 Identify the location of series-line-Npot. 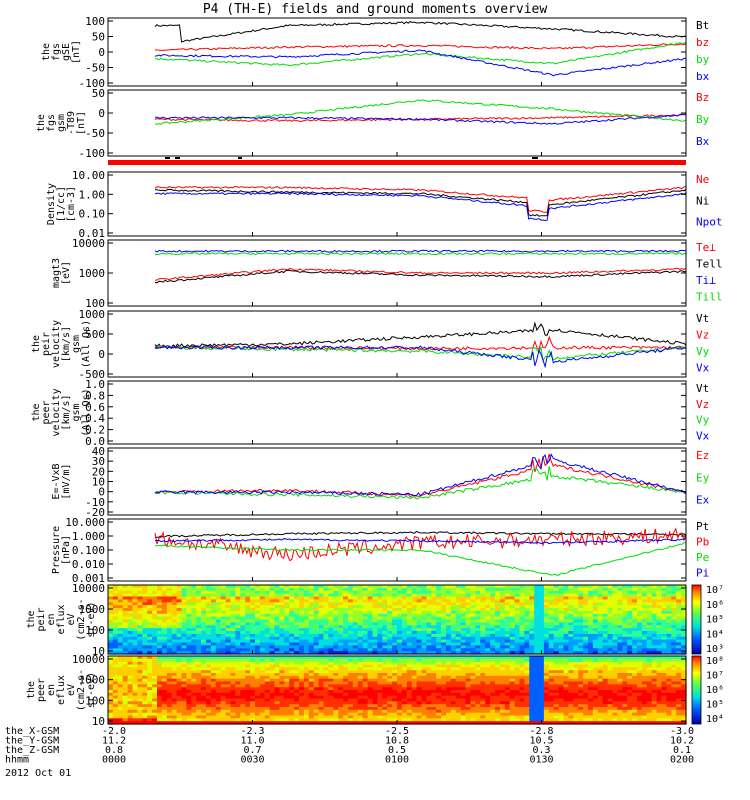
(420, 207).